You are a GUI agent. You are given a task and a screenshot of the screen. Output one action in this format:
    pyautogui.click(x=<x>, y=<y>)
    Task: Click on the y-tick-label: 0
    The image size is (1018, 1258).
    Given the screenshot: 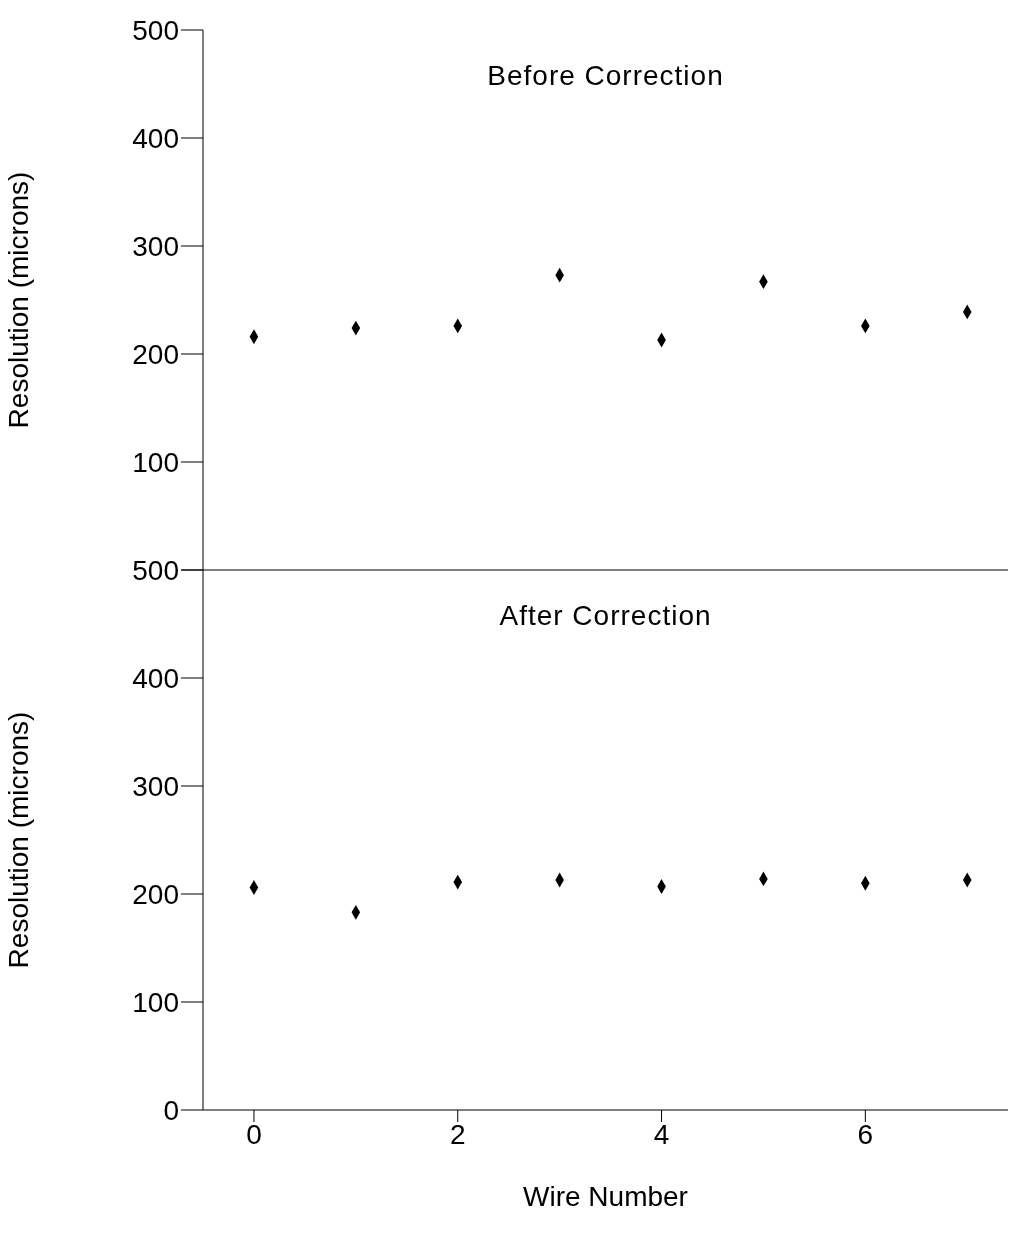 What is the action you would take?
    pyautogui.click(x=171, y=1110)
    